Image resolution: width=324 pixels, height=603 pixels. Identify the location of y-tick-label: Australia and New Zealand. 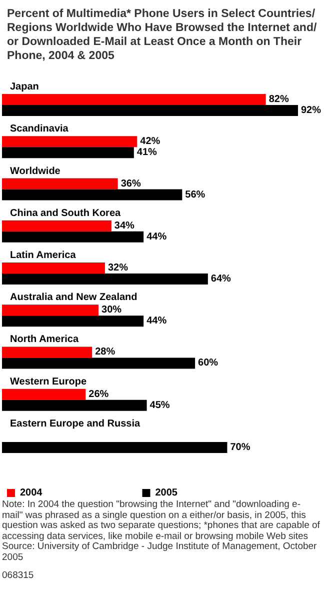
(74, 298).